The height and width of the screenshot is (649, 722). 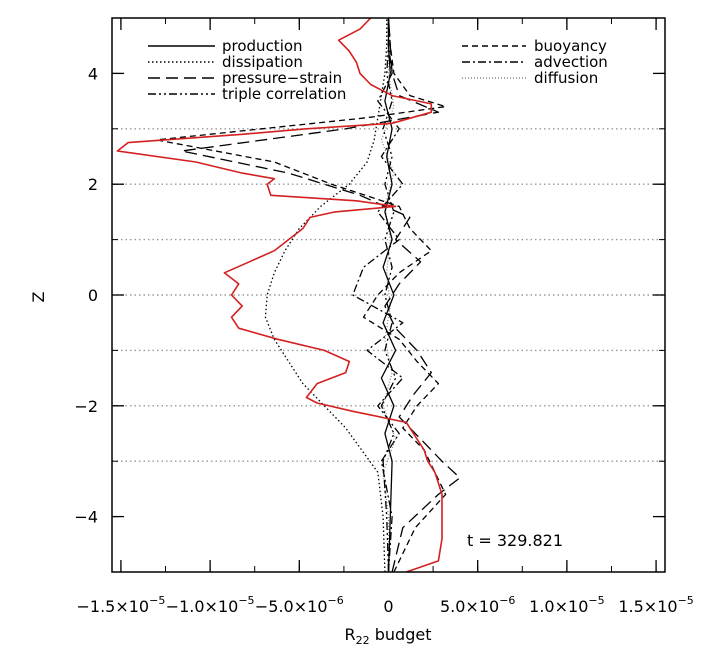 What do you see at coordinates (262, 62) in the screenshot?
I see `legend-label: dissipation` at bounding box center [262, 62].